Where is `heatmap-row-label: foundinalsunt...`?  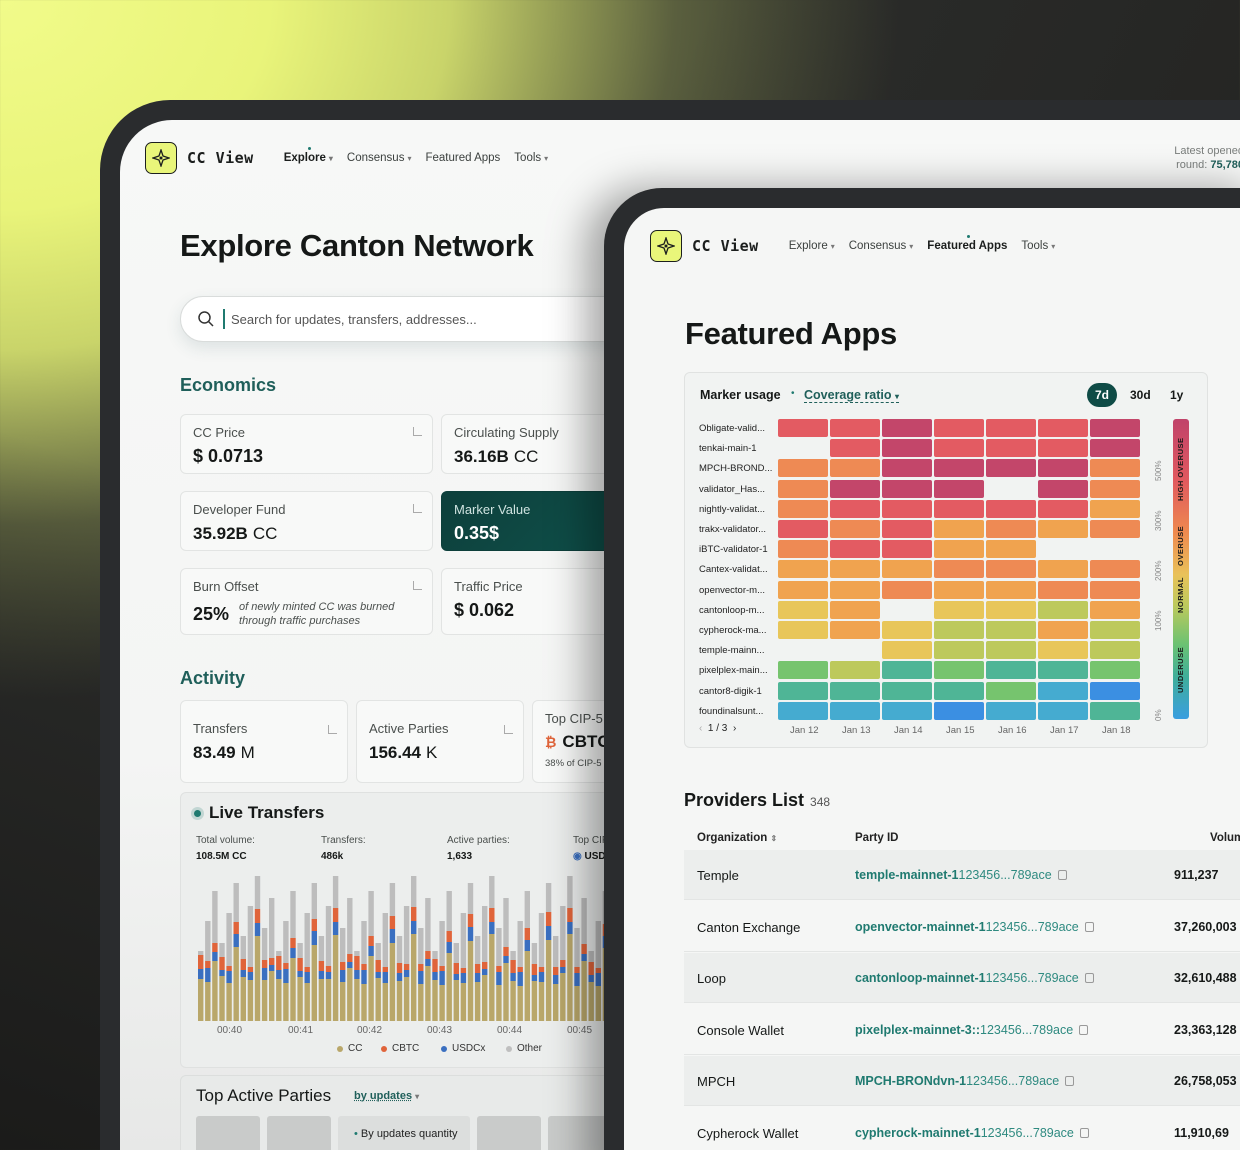 heatmap-row-label: foundinalsunt... is located at coordinates (731, 711).